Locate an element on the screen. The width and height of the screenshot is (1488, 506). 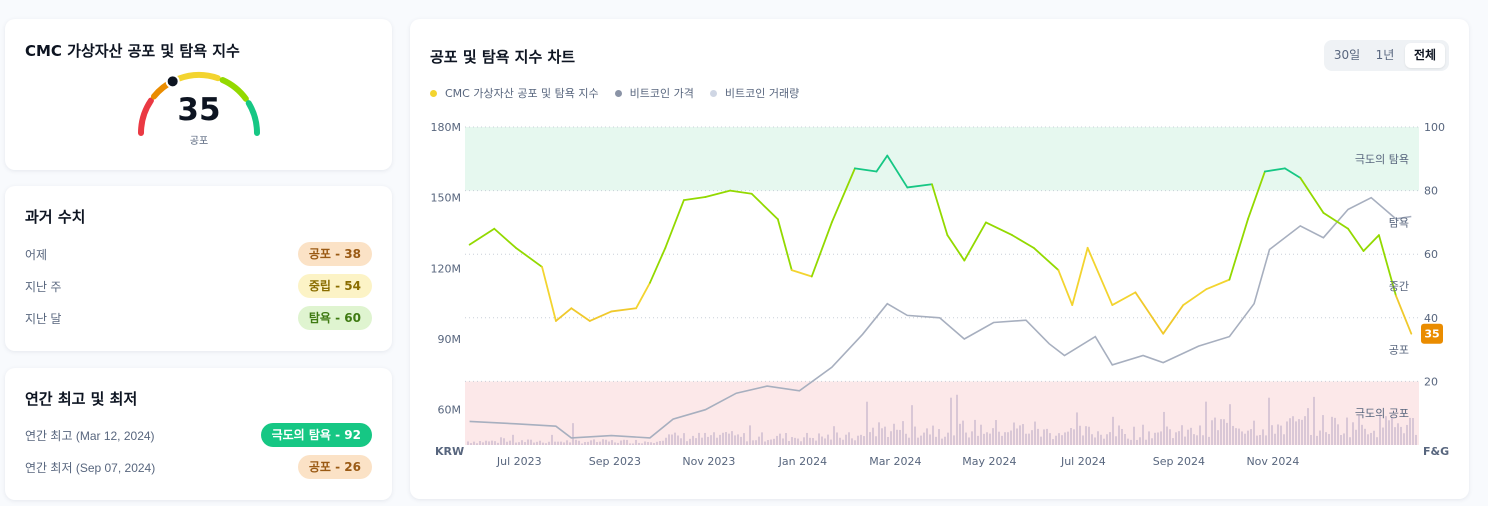
legend-btc-volume: 비트코인 거래량 is located at coordinates (754, 93).